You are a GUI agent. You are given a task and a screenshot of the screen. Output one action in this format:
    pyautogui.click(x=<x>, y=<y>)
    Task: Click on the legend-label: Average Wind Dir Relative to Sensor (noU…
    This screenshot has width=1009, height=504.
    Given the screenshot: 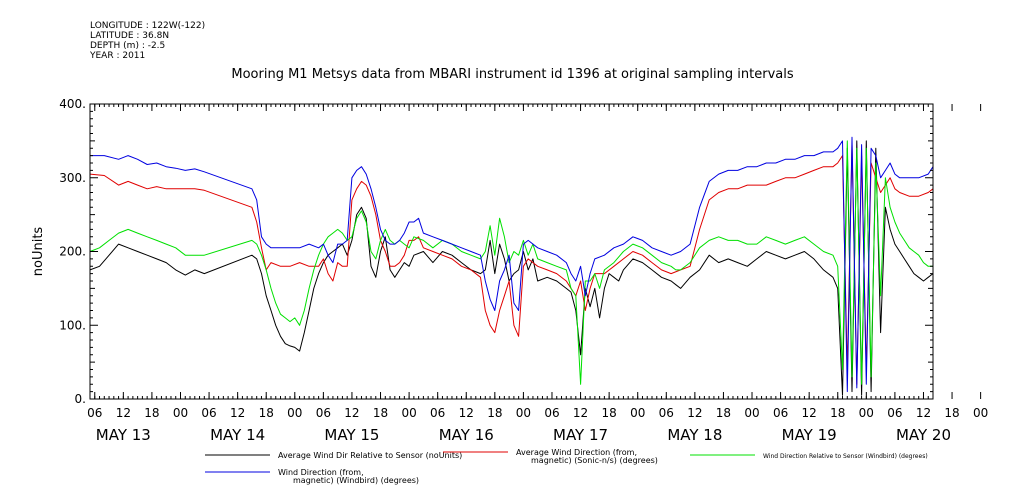 What is the action you would take?
    pyautogui.click(x=370, y=455)
    